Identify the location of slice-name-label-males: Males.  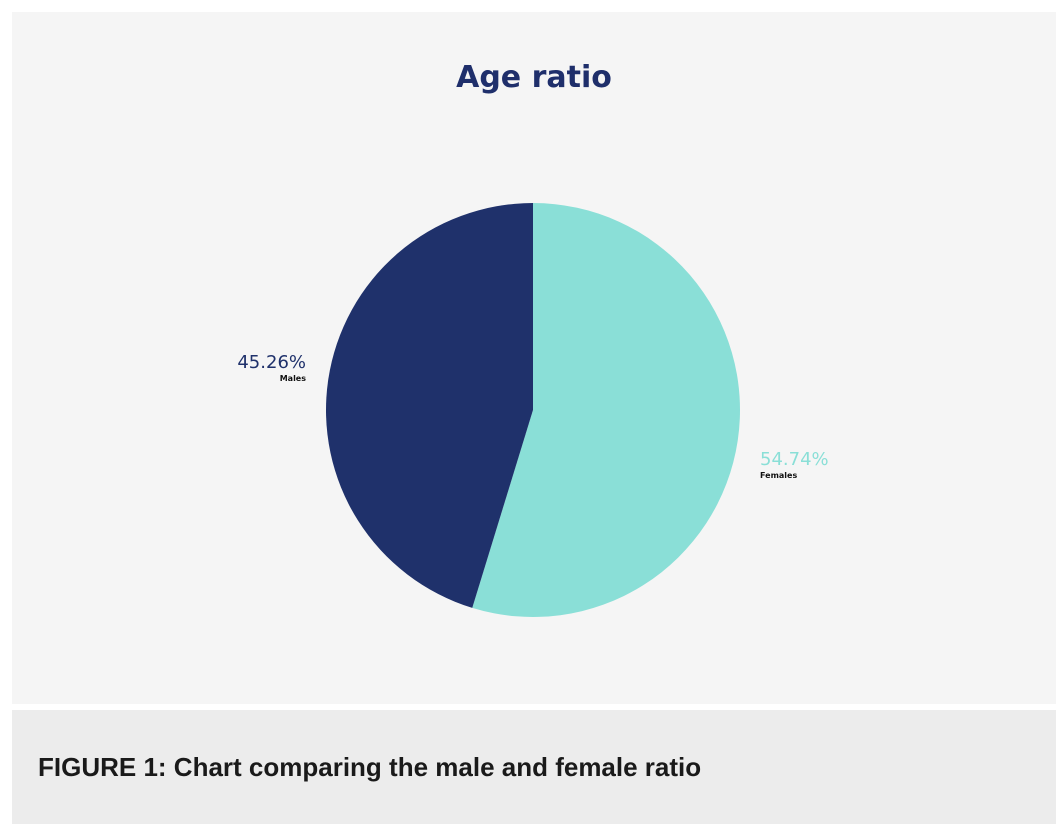
(293, 378).